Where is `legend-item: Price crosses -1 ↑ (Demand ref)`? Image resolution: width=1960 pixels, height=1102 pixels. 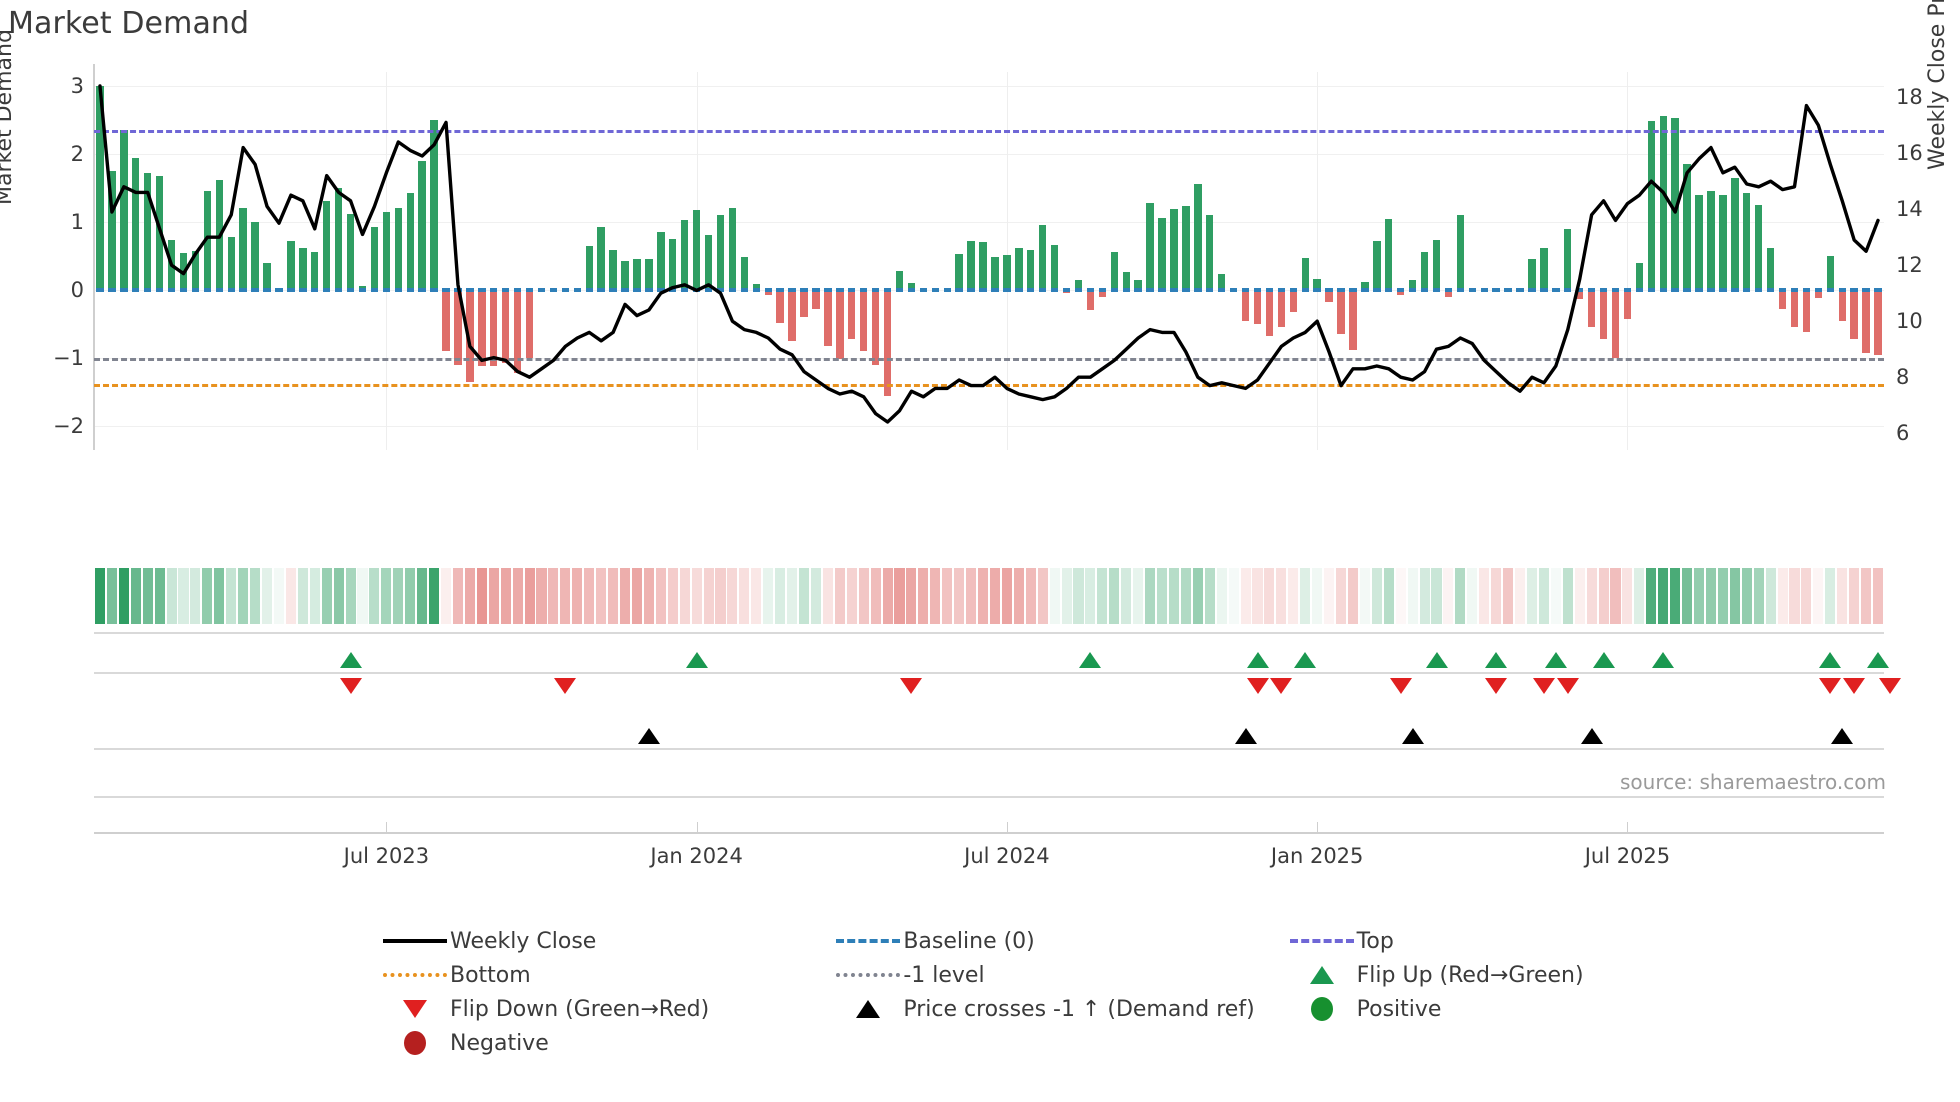 legend-item: Price crosses -1 ↑ (Demand ref) is located at coordinates (1059, 1009).